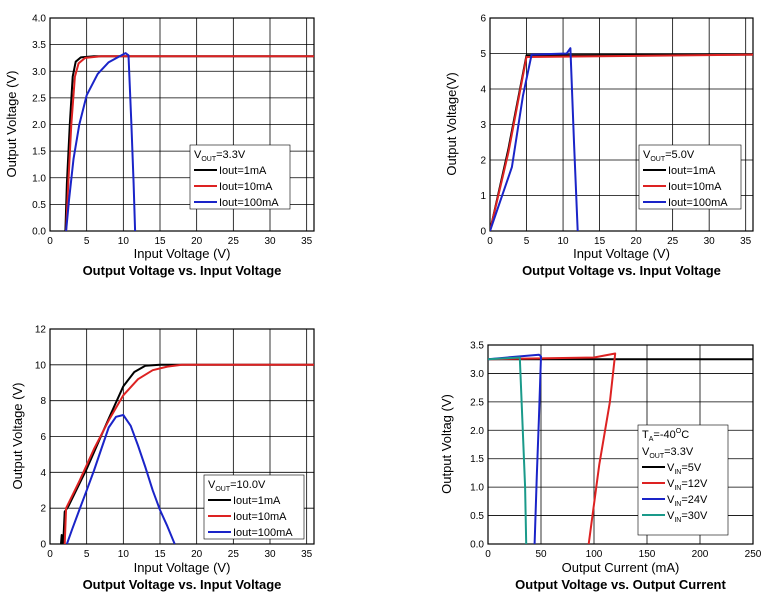 The width and height of the screenshot is (773, 602). What do you see at coordinates (39, 19) in the screenshot?
I see `y-tick-label: 4.0` at bounding box center [39, 19].